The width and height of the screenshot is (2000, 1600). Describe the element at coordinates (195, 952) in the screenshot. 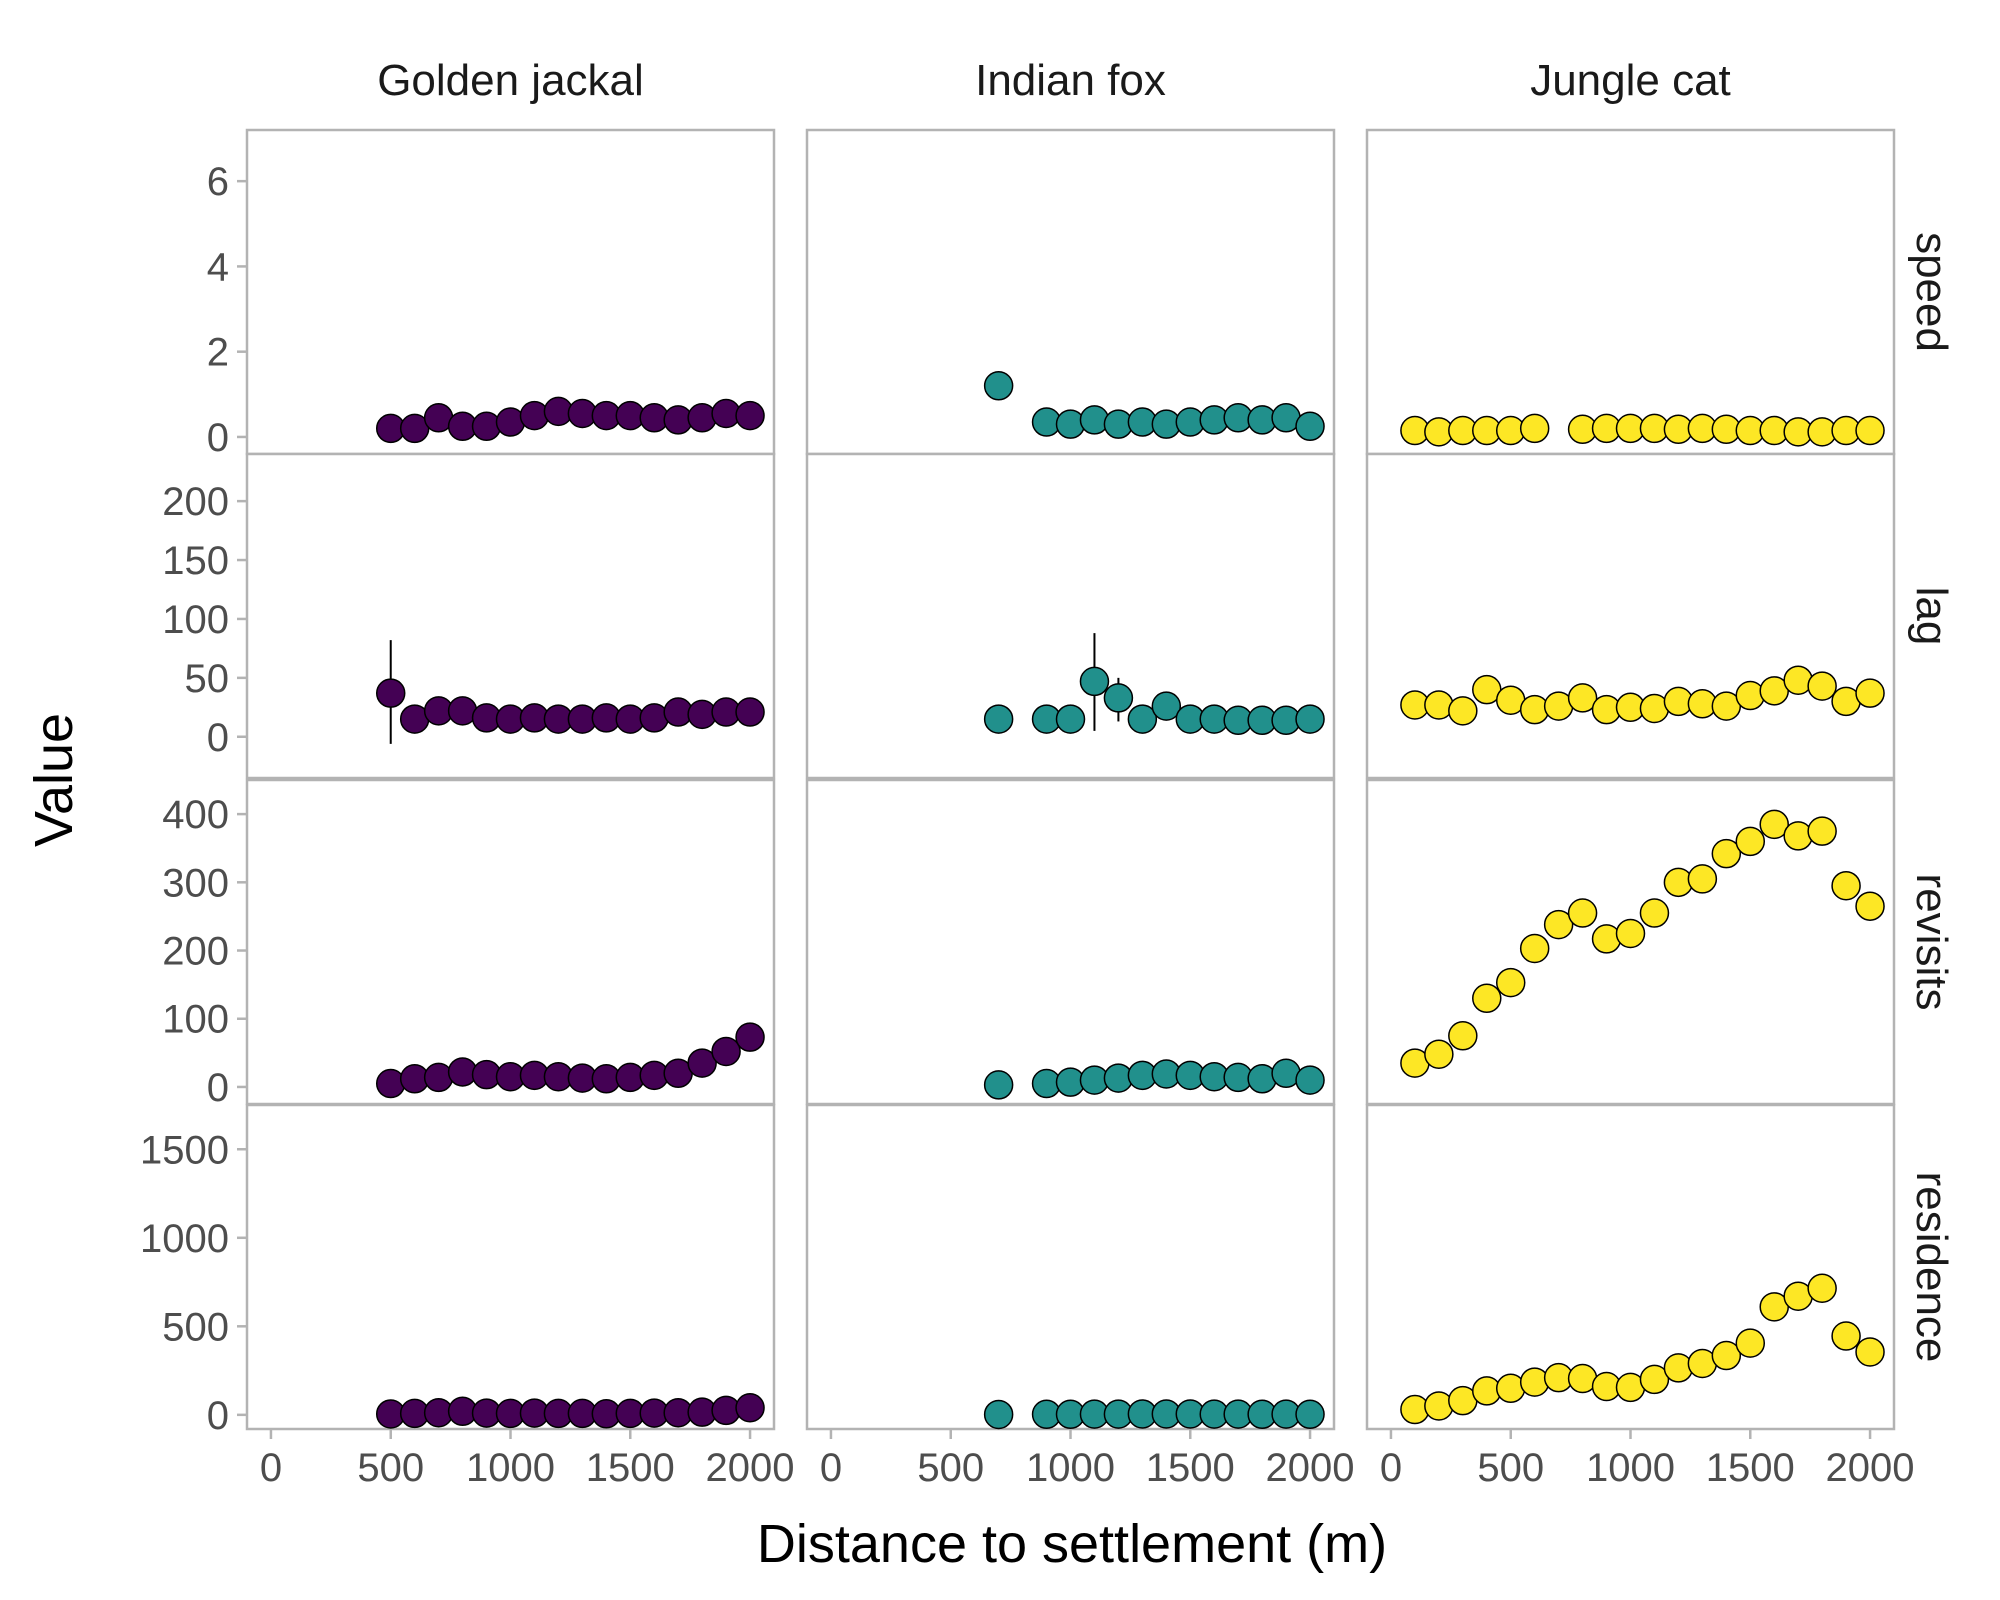

I see `y-tick-label: 200` at that location.